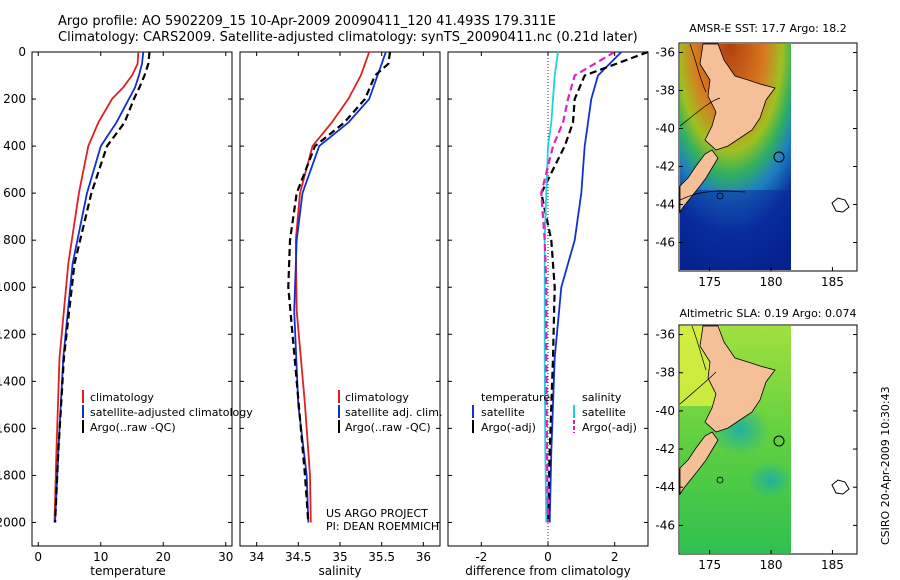  What do you see at coordinates (735, 230) in the screenshot?
I see `sst-cool-band` at bounding box center [735, 230].